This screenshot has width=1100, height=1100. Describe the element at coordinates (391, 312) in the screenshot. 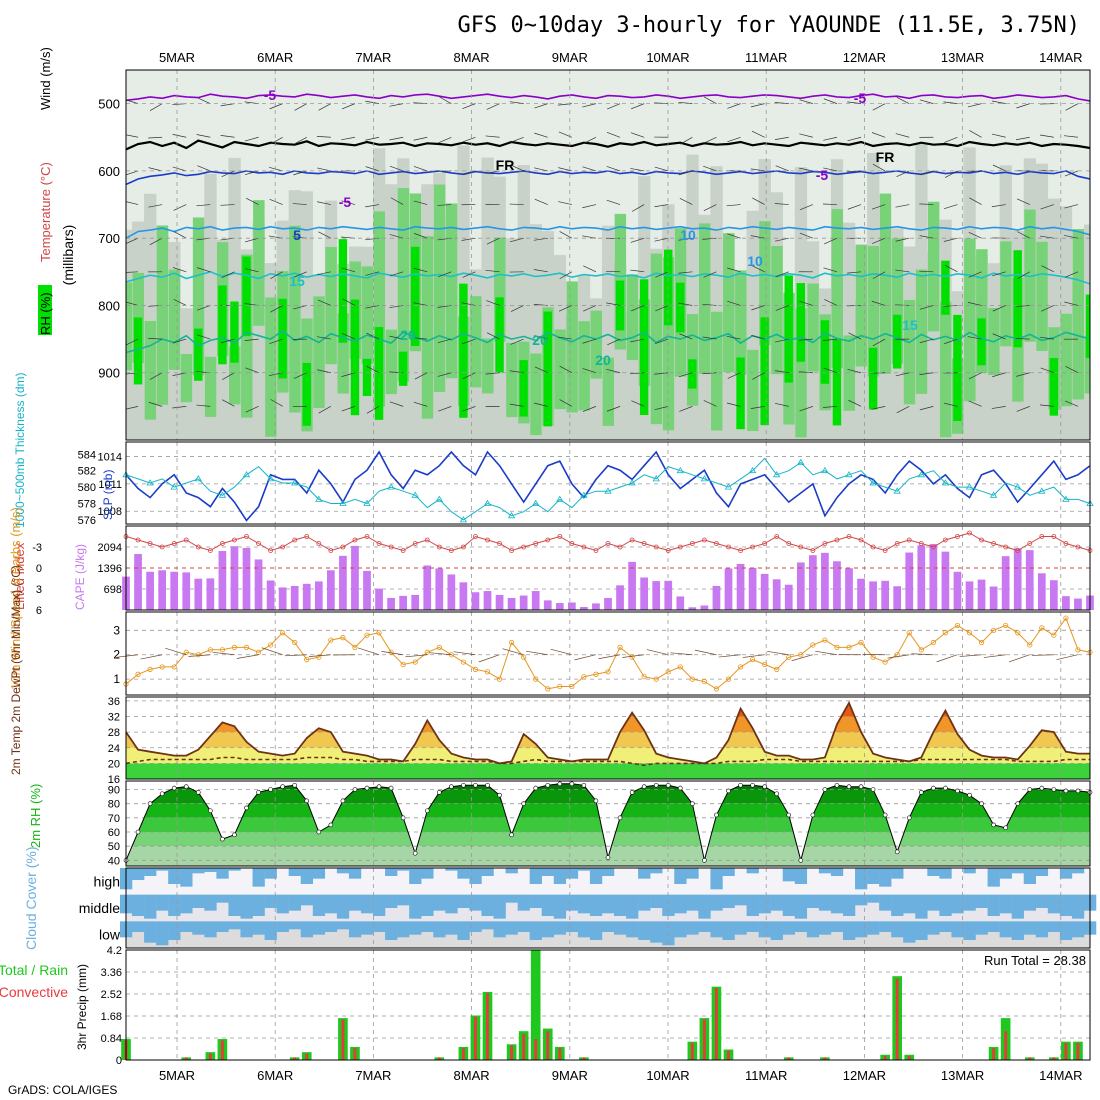

I see `rh-band-light` at that location.